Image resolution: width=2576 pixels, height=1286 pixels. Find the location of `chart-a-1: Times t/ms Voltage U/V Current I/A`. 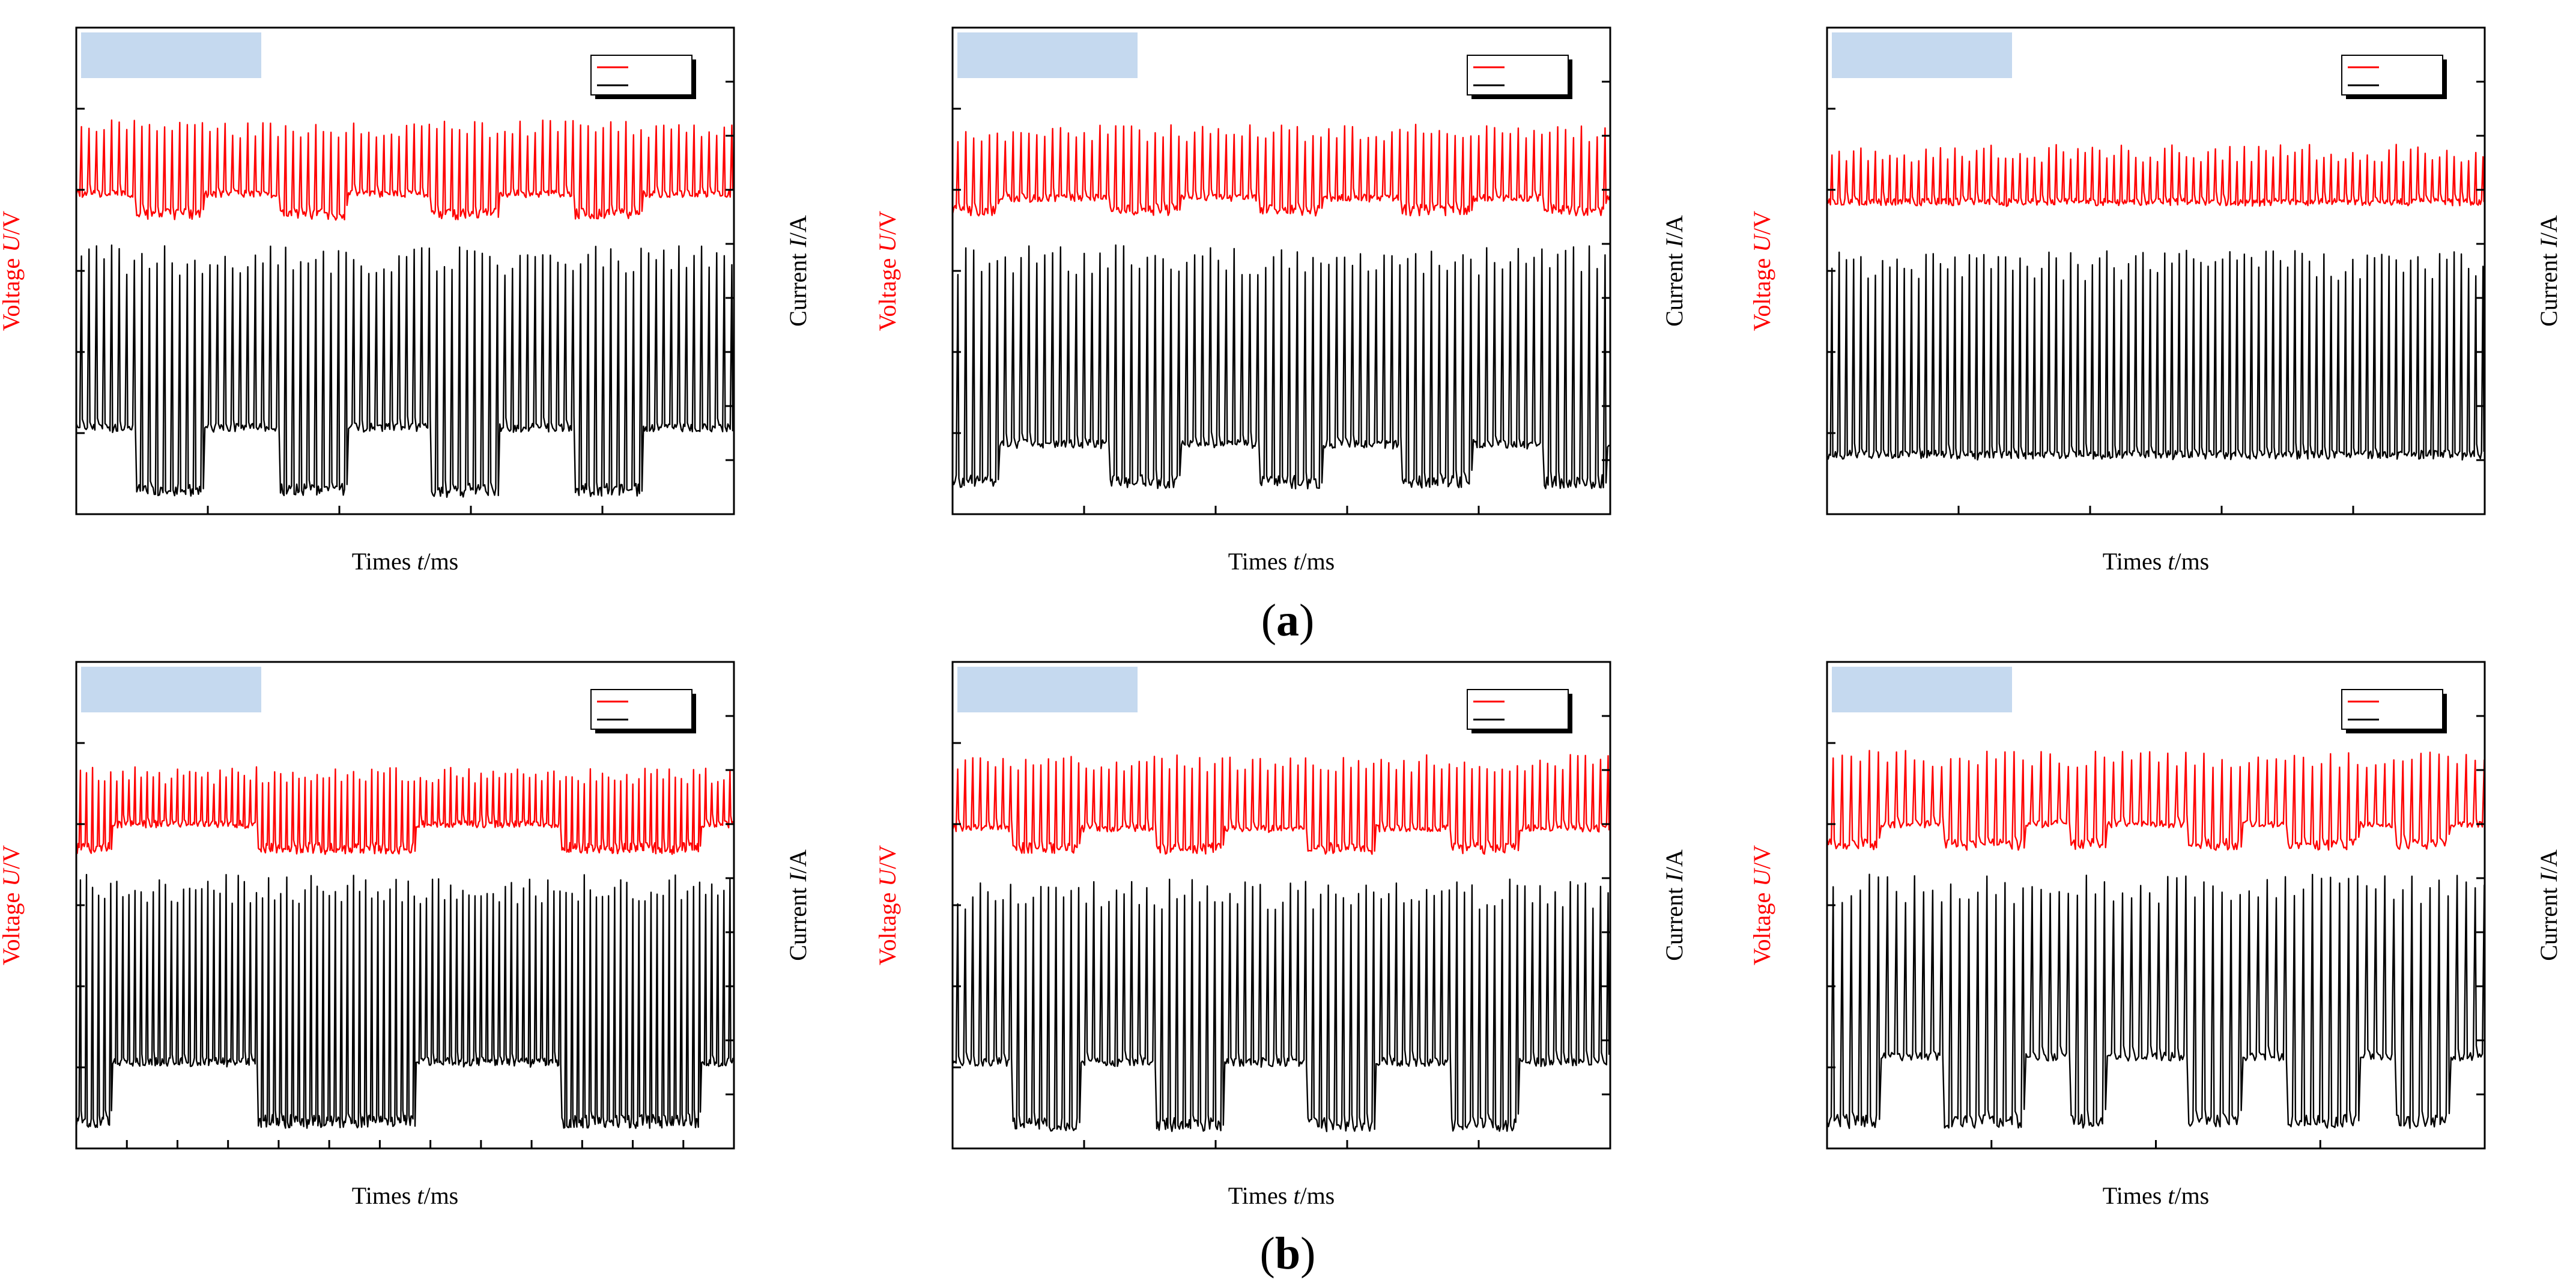

chart-a-1: Times t/ms Voltage U/V Current I/A is located at coordinates (405, 300).